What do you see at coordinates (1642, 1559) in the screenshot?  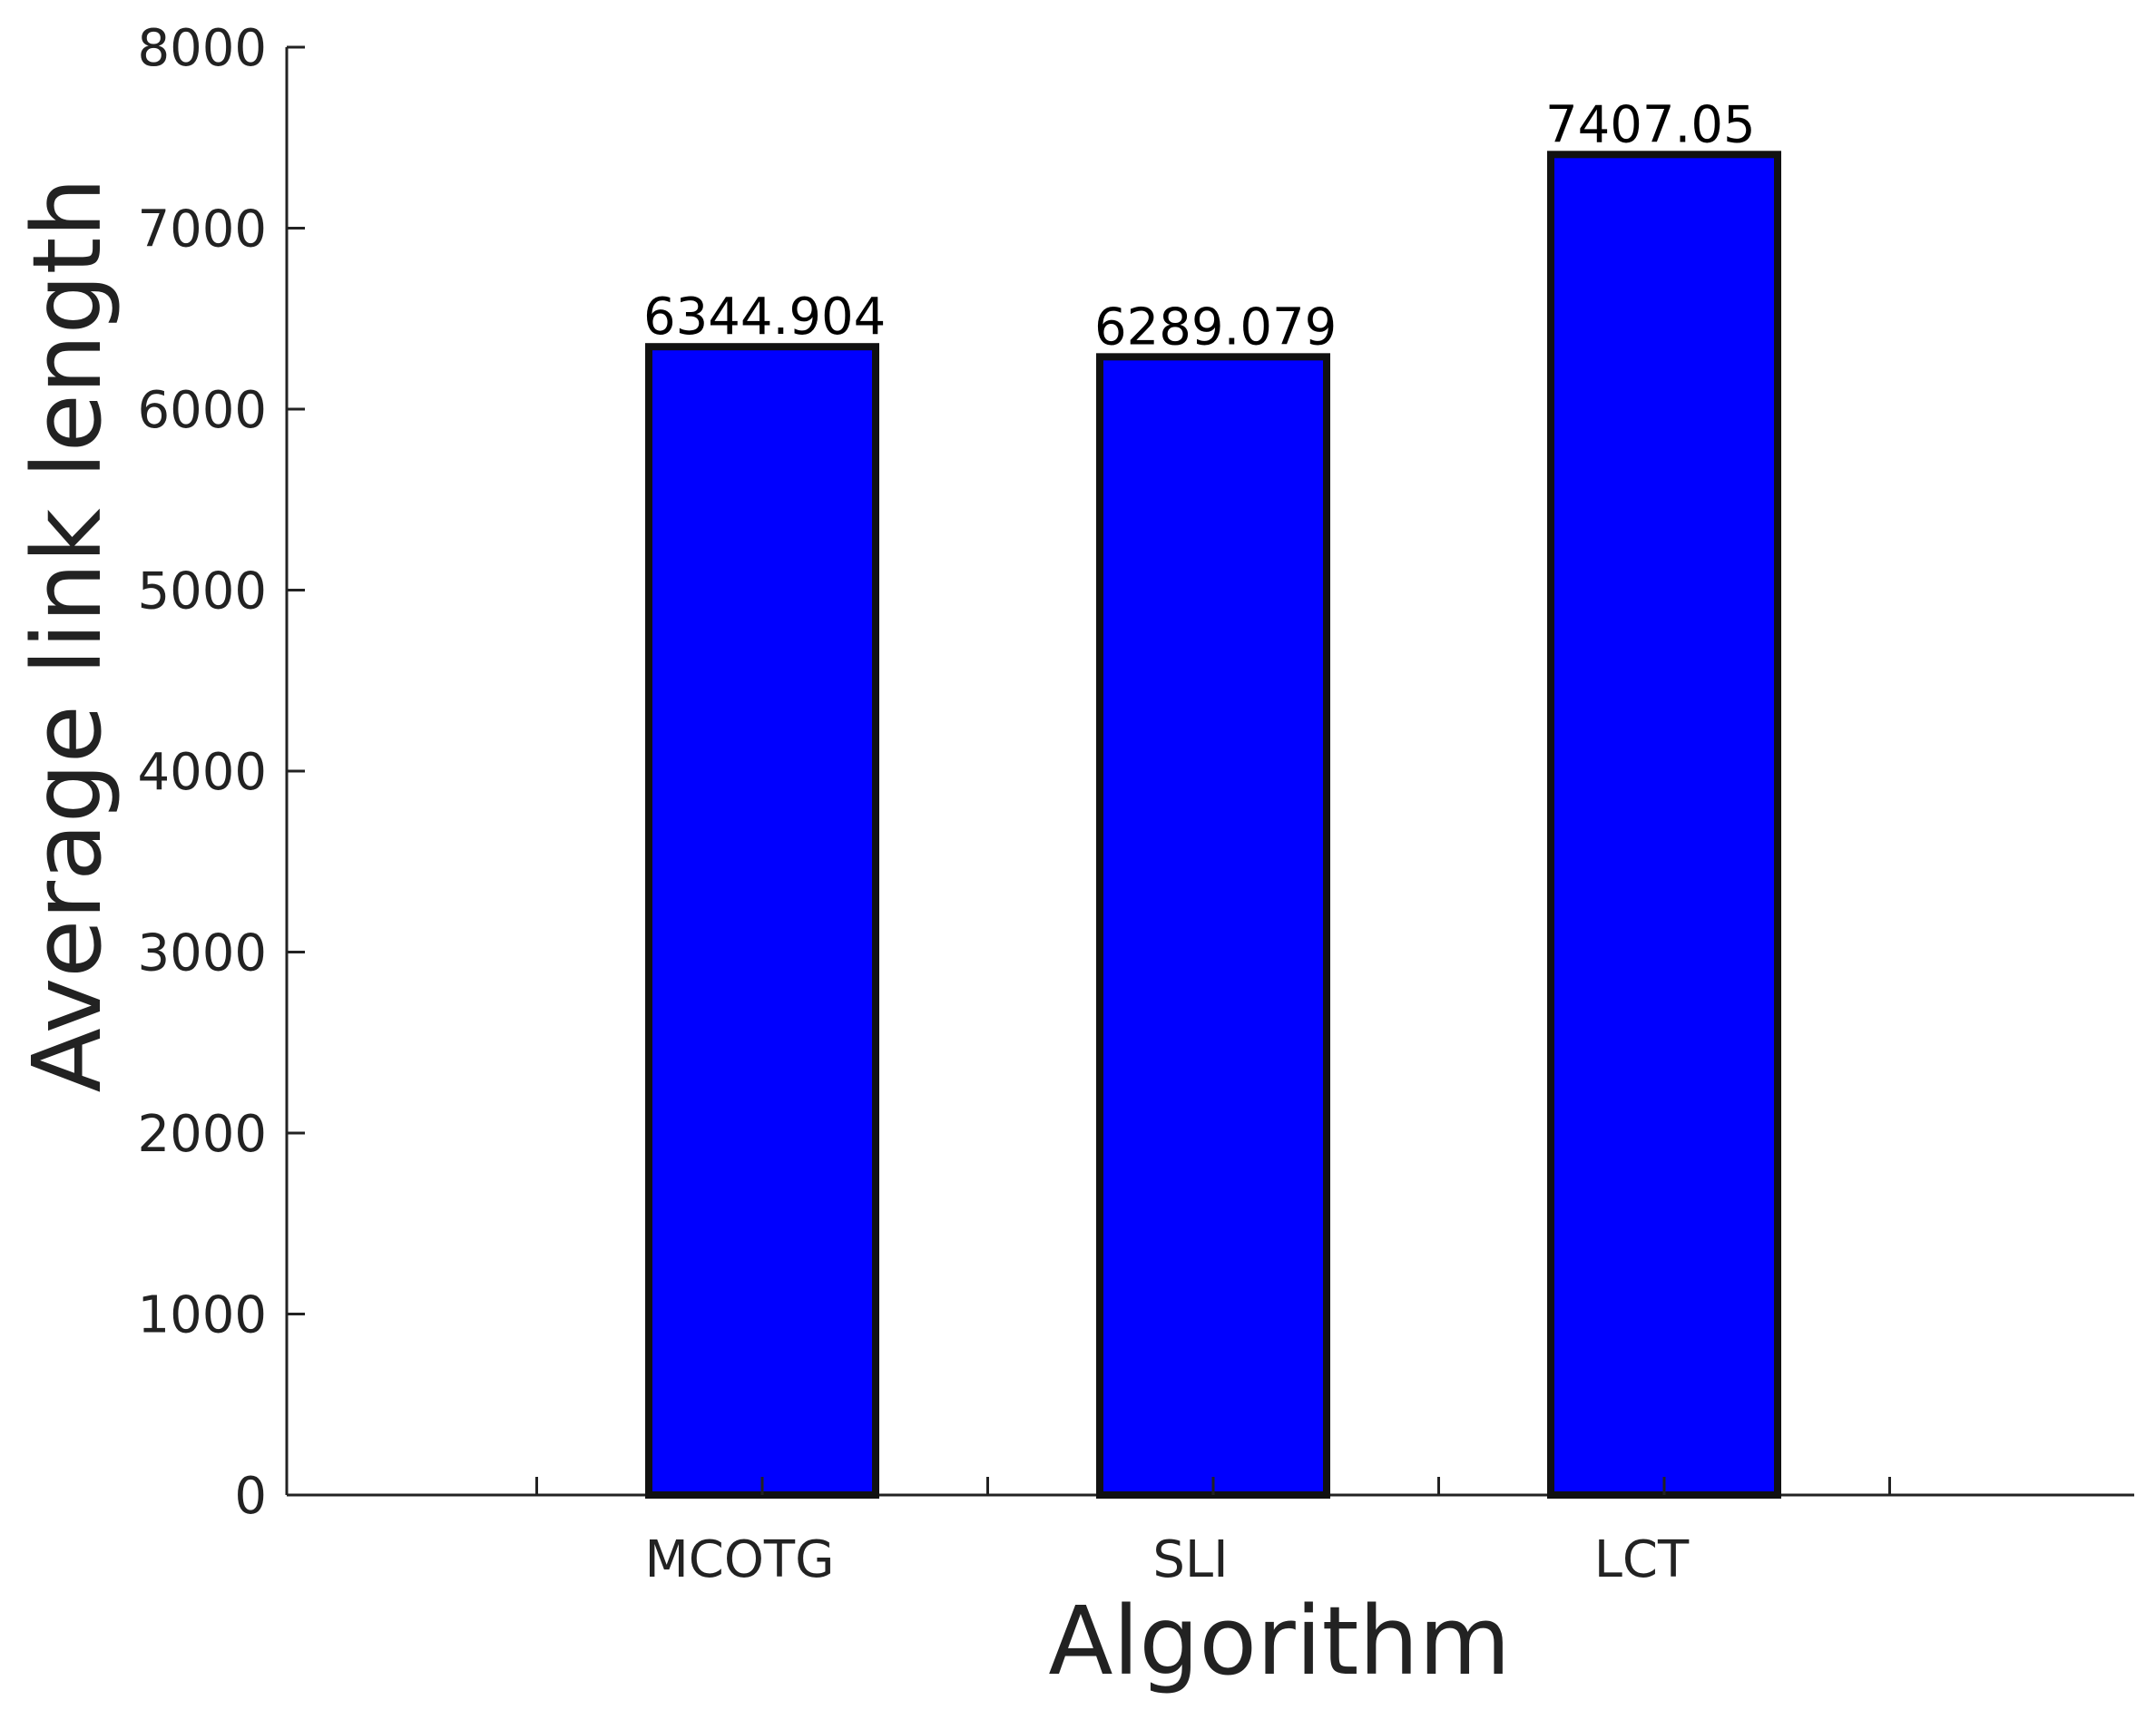 I see `x-tick-label: LCT` at bounding box center [1642, 1559].